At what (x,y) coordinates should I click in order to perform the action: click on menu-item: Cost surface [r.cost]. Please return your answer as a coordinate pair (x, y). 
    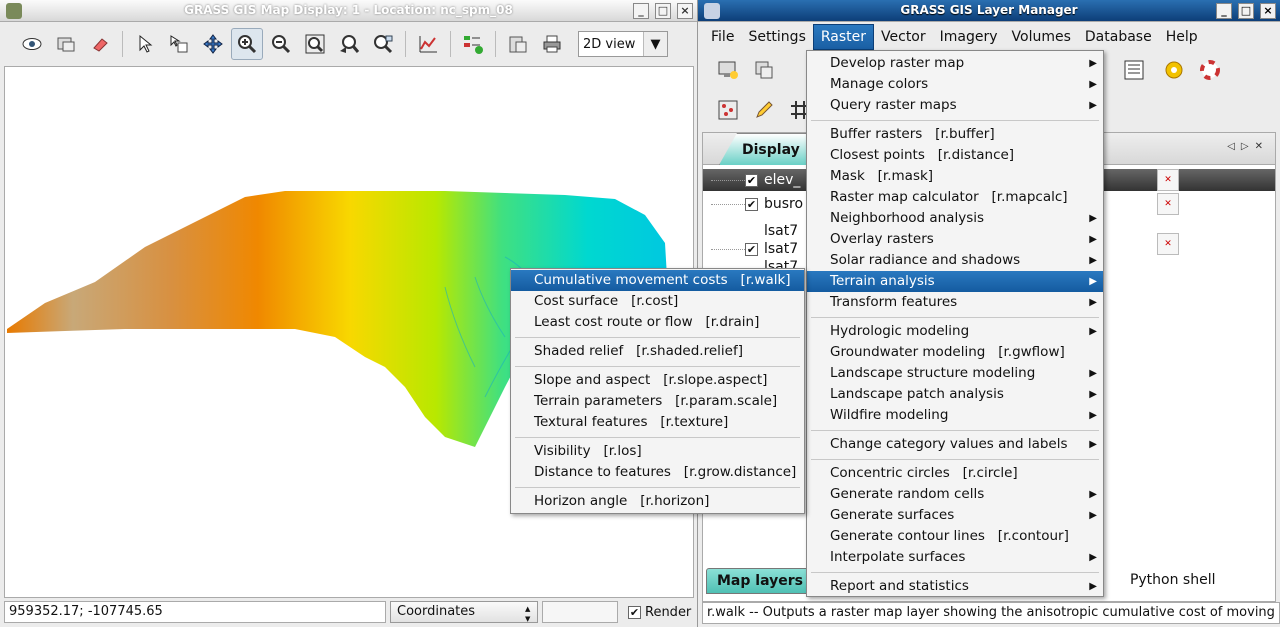
    Looking at the image, I should click on (657, 301).